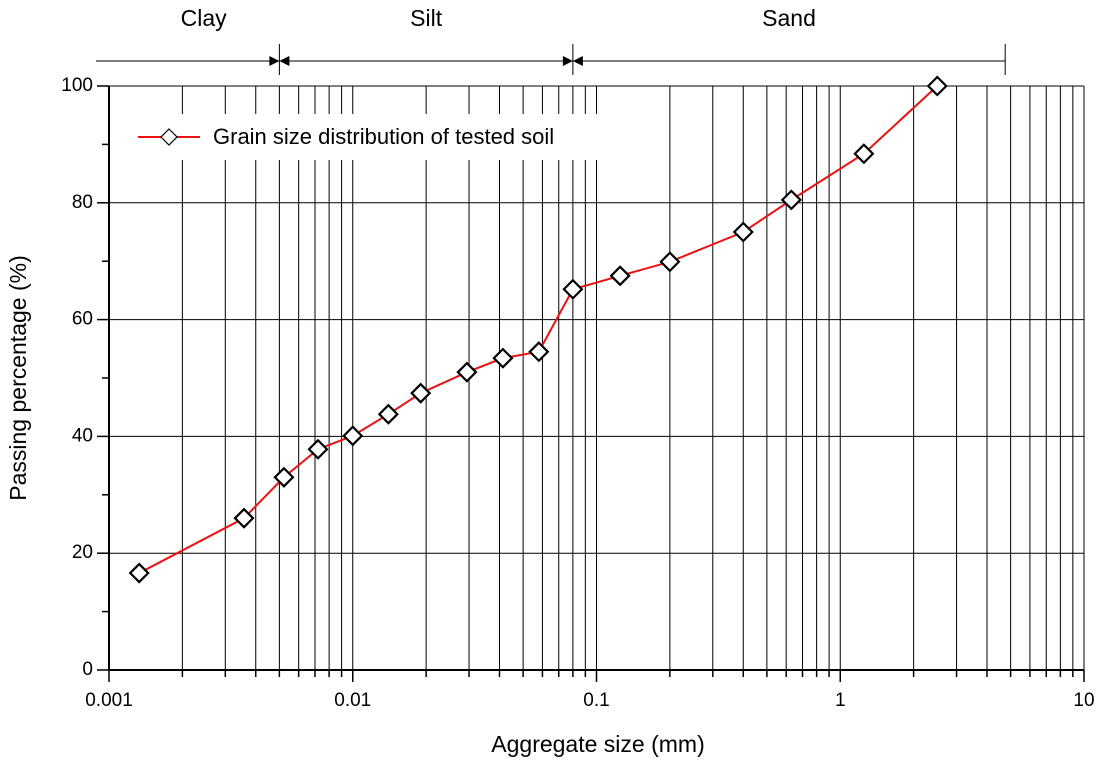  What do you see at coordinates (597, 744) in the screenshot?
I see `x-axis-label: Aggregate size (mm)` at bounding box center [597, 744].